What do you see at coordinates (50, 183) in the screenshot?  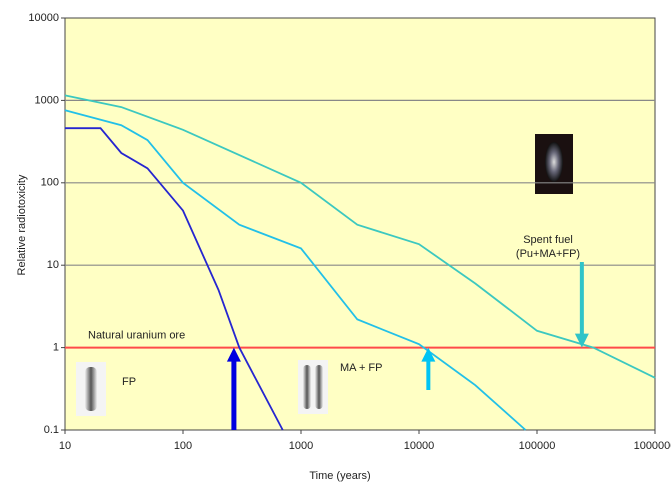 I see `y-tick-label: 100` at bounding box center [50, 183].